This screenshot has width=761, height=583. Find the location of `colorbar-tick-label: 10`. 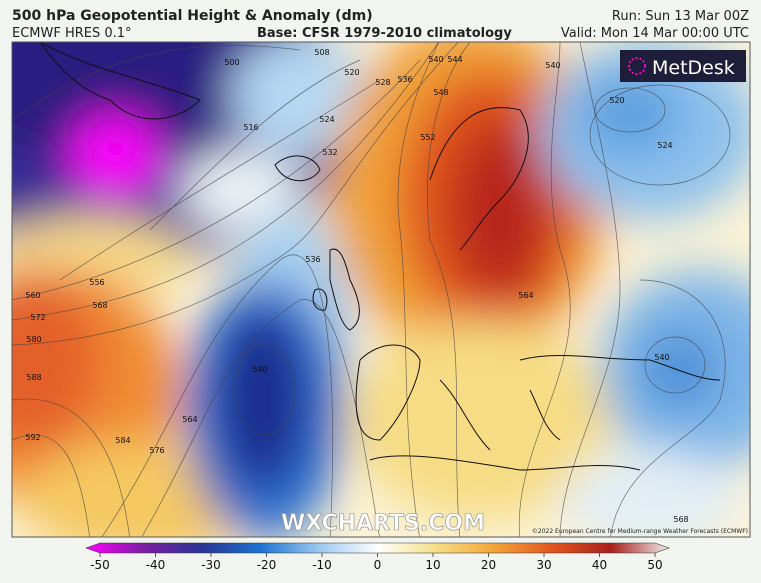

colorbar-tick-label: 10 is located at coordinates (432, 565).